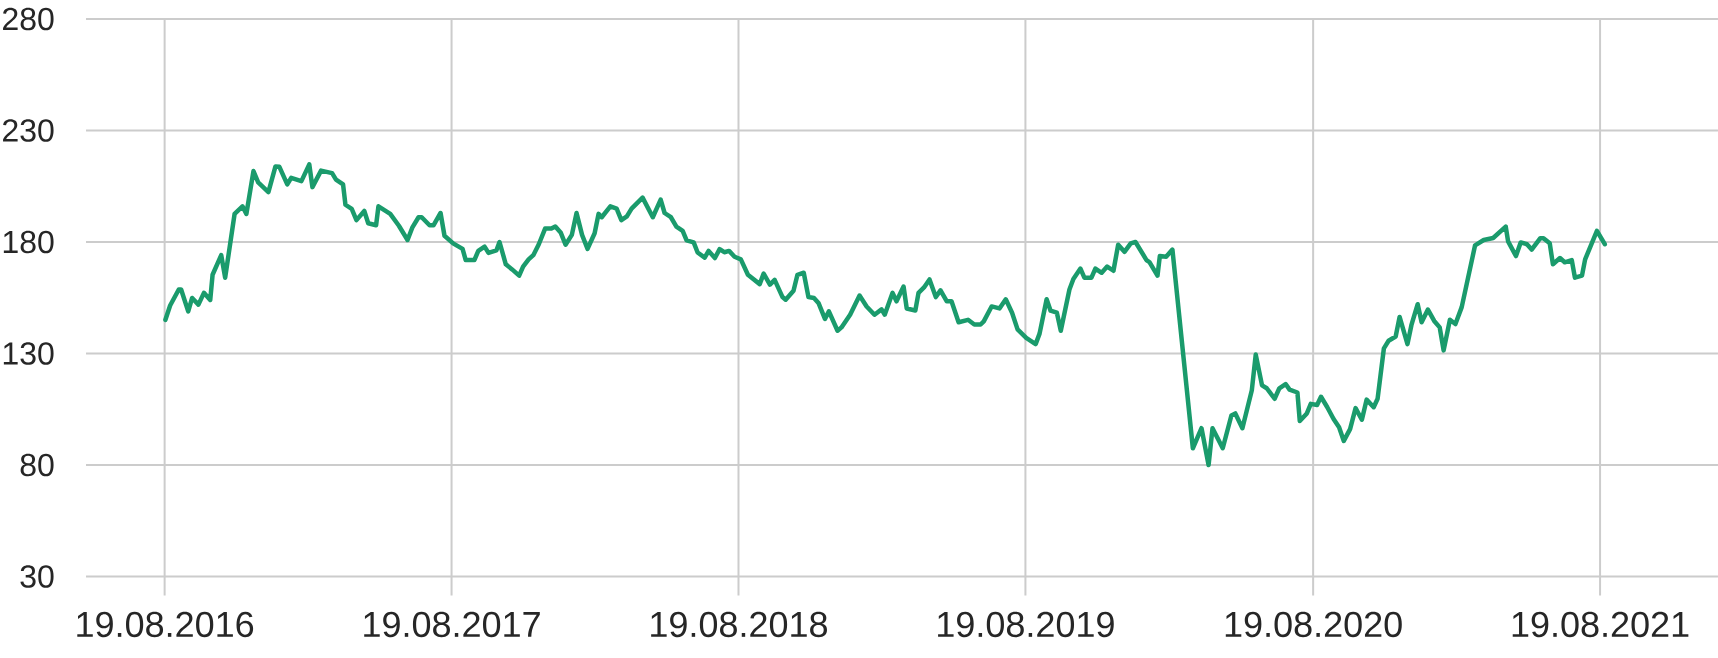 The height and width of the screenshot is (658, 1718). What do you see at coordinates (28, 130) in the screenshot?
I see `y-tick-label: 230` at bounding box center [28, 130].